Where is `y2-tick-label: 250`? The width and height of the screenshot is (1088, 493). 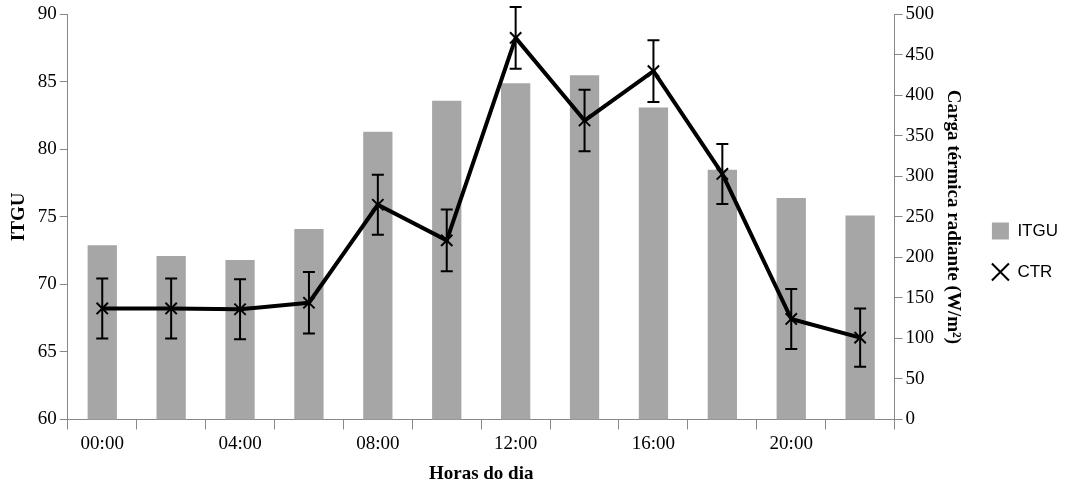 y2-tick-label: 250 is located at coordinates (920, 215).